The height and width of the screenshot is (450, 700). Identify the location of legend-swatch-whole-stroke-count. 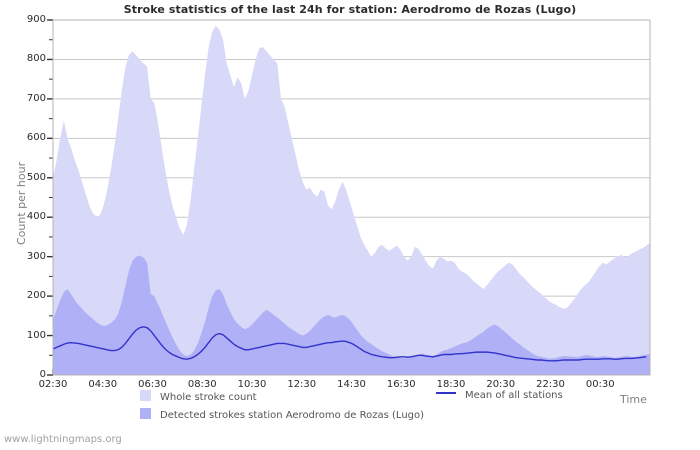
(145, 395).